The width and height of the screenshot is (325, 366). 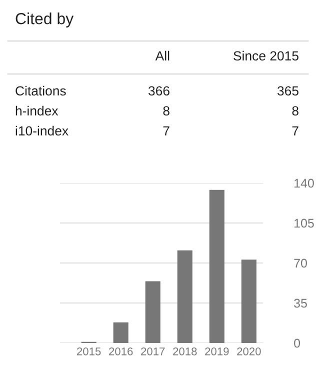 What do you see at coordinates (300, 303) in the screenshot?
I see `y-tick-label: 35` at bounding box center [300, 303].